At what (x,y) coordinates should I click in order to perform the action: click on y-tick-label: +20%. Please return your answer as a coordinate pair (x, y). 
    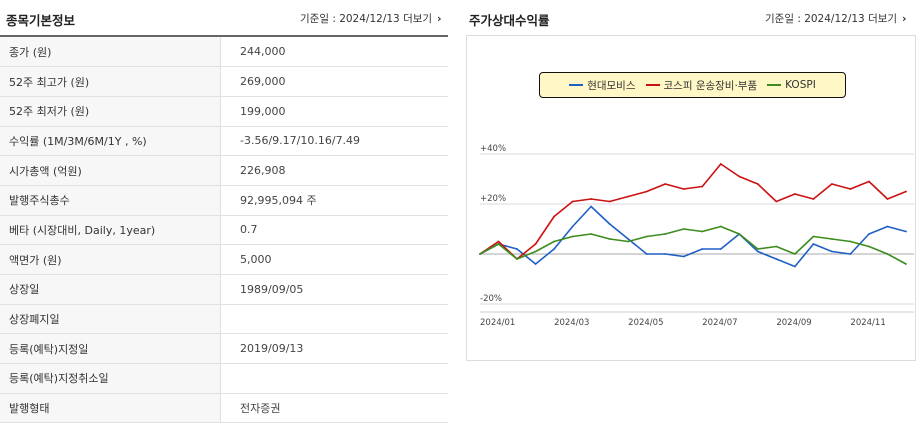
    Looking at the image, I should click on (493, 199).